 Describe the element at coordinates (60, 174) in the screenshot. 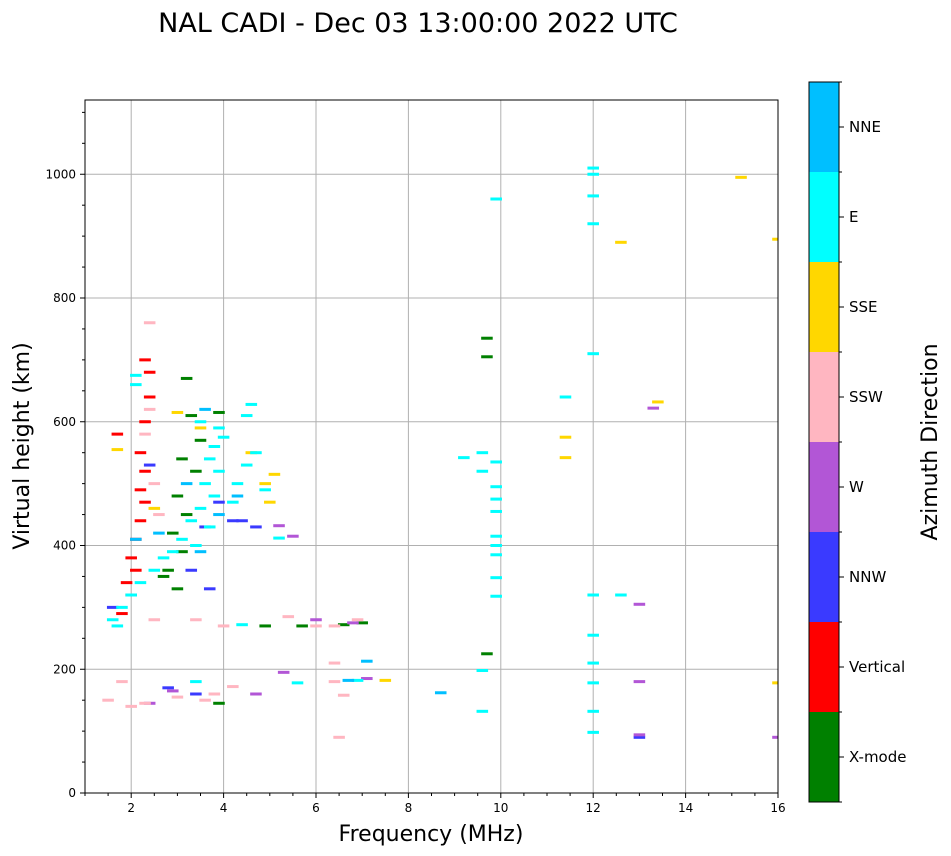

I see `y-tick-label: 1000` at that location.